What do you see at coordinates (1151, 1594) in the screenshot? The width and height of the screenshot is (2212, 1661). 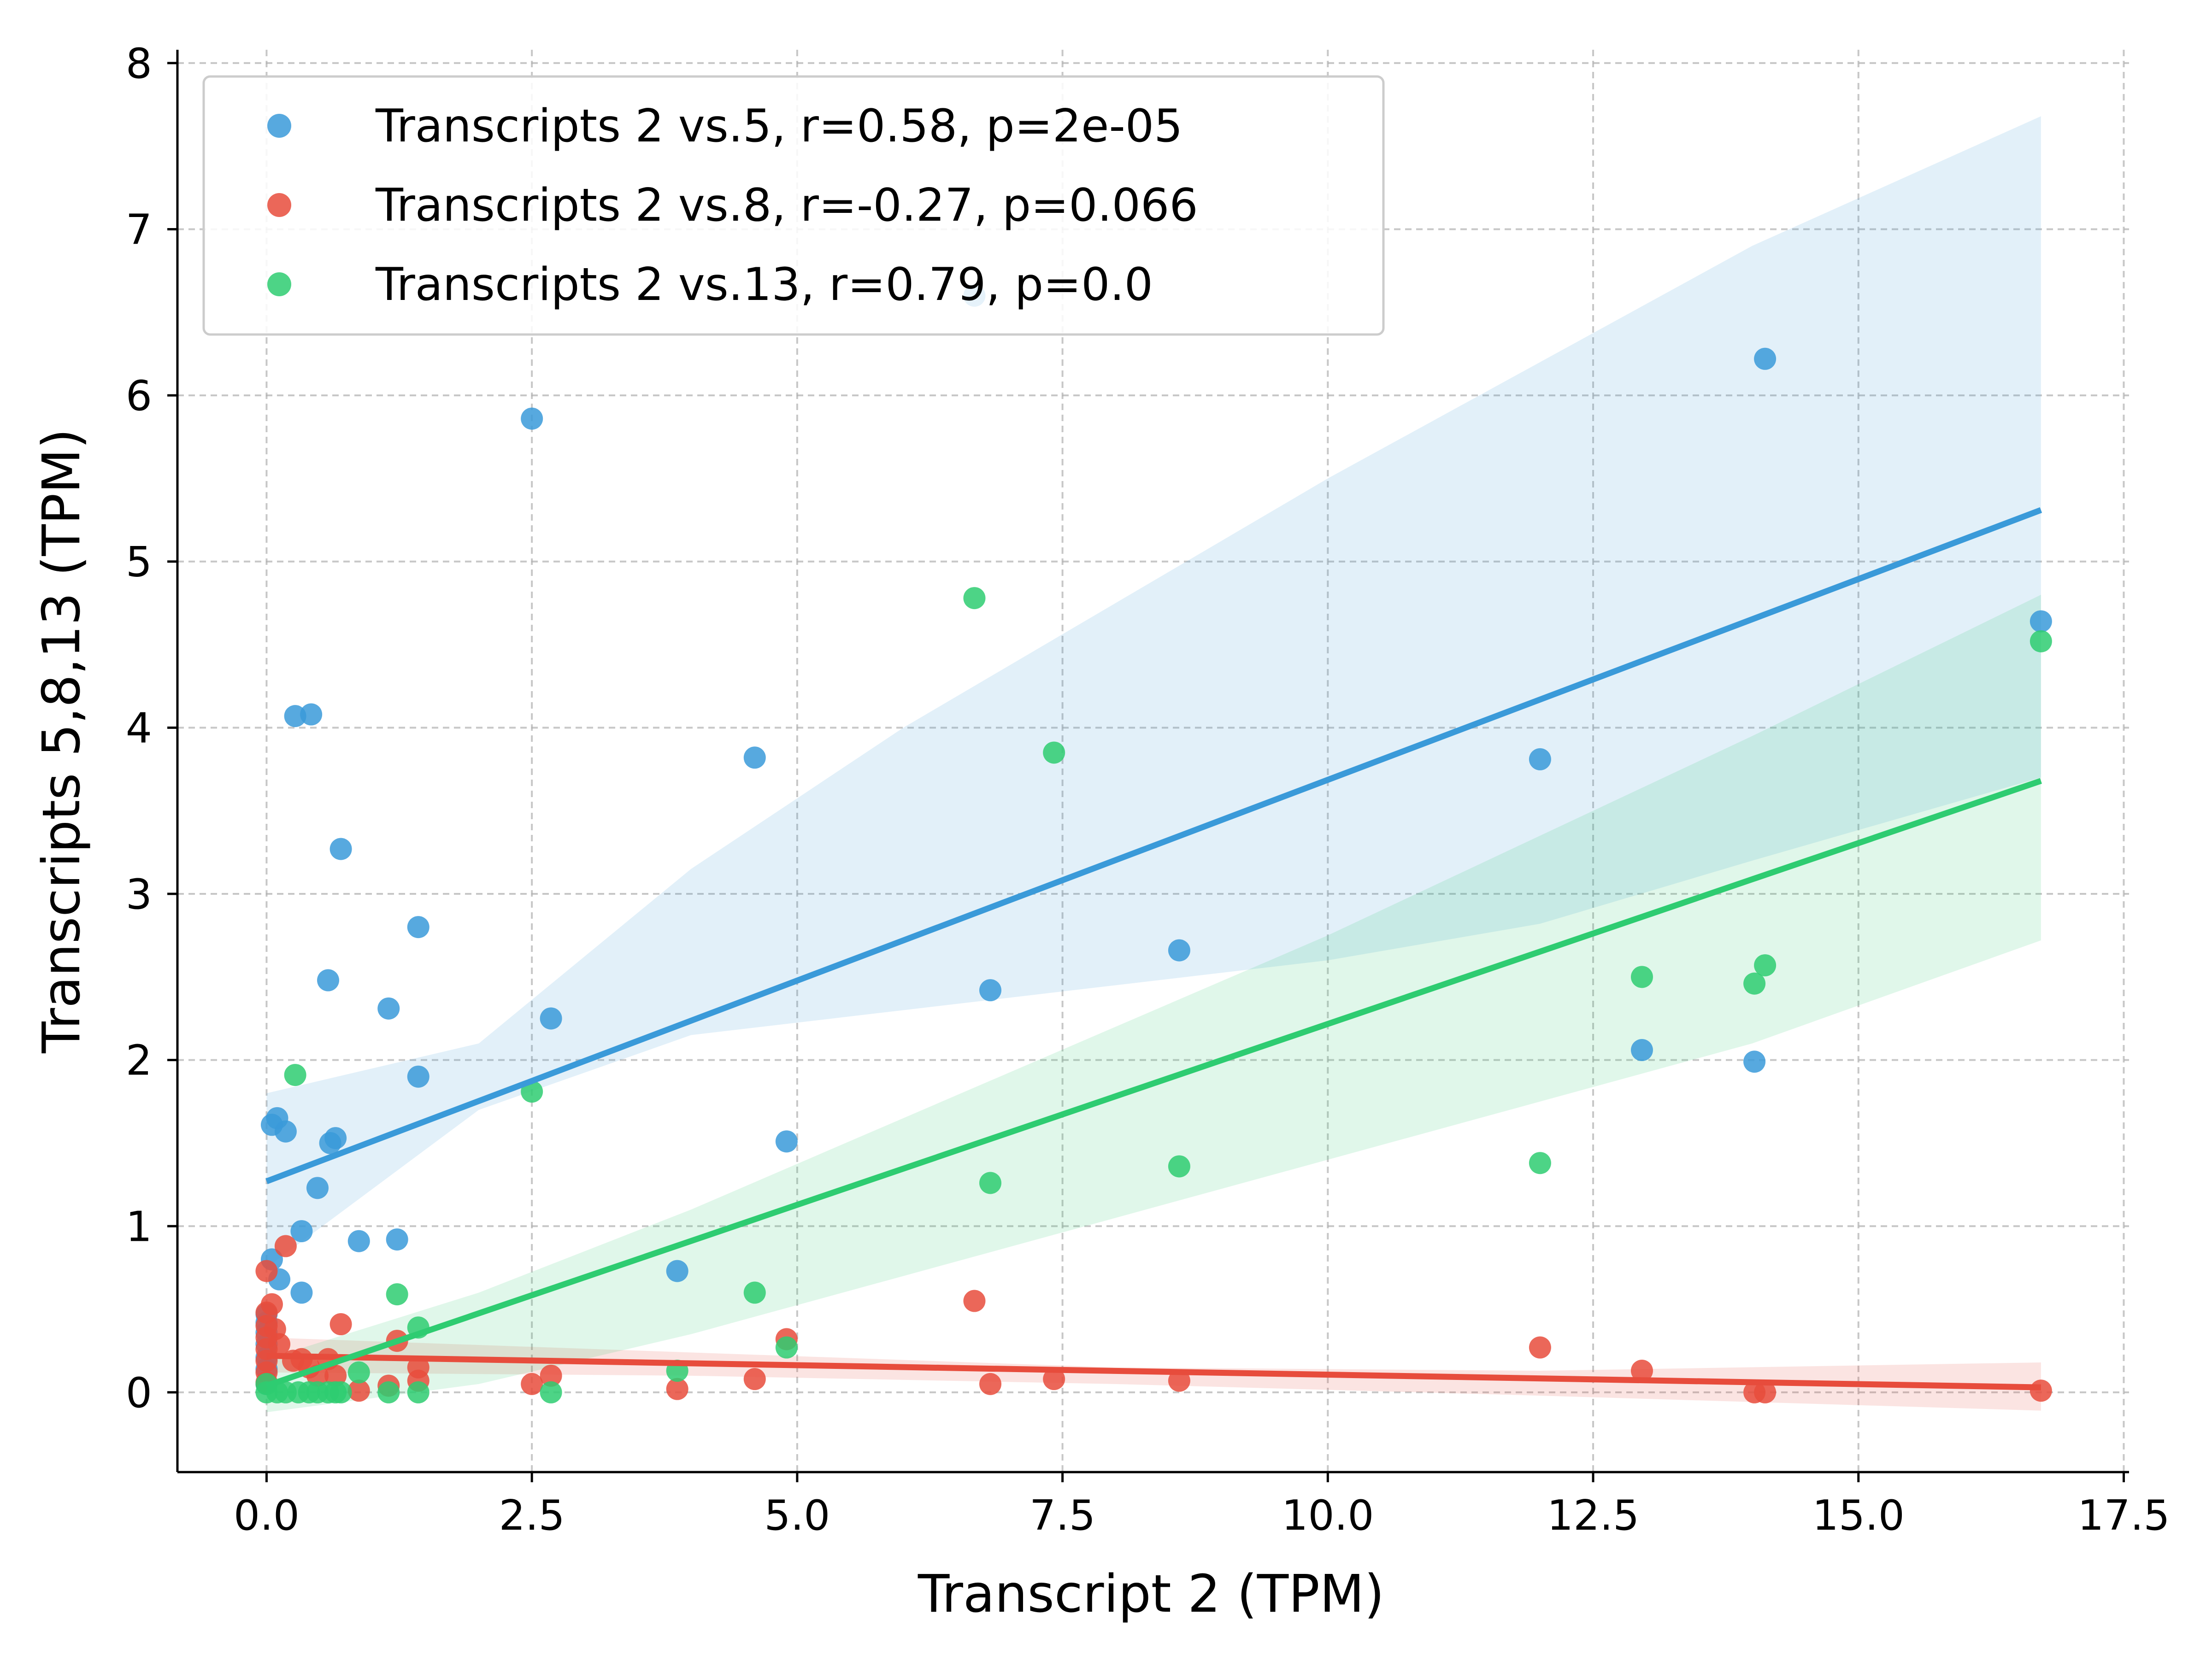 I see `x-axis-title: Transcript 2 (TPM)` at bounding box center [1151, 1594].